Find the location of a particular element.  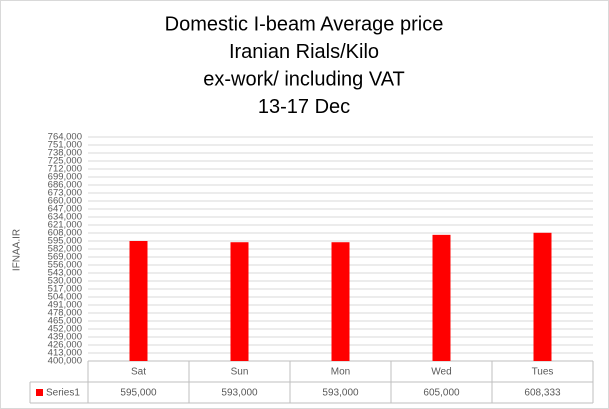

y-tick-label: 530,000 is located at coordinates (65, 281).